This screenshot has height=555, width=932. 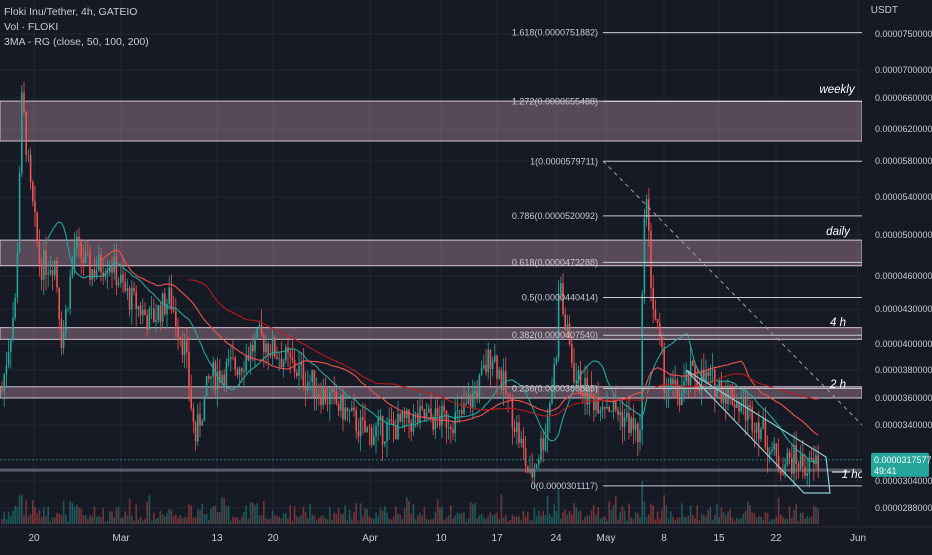 I want to click on symbol-title: Floki Inu/Tether, 4h, GATEIO, so click(x=71, y=12).